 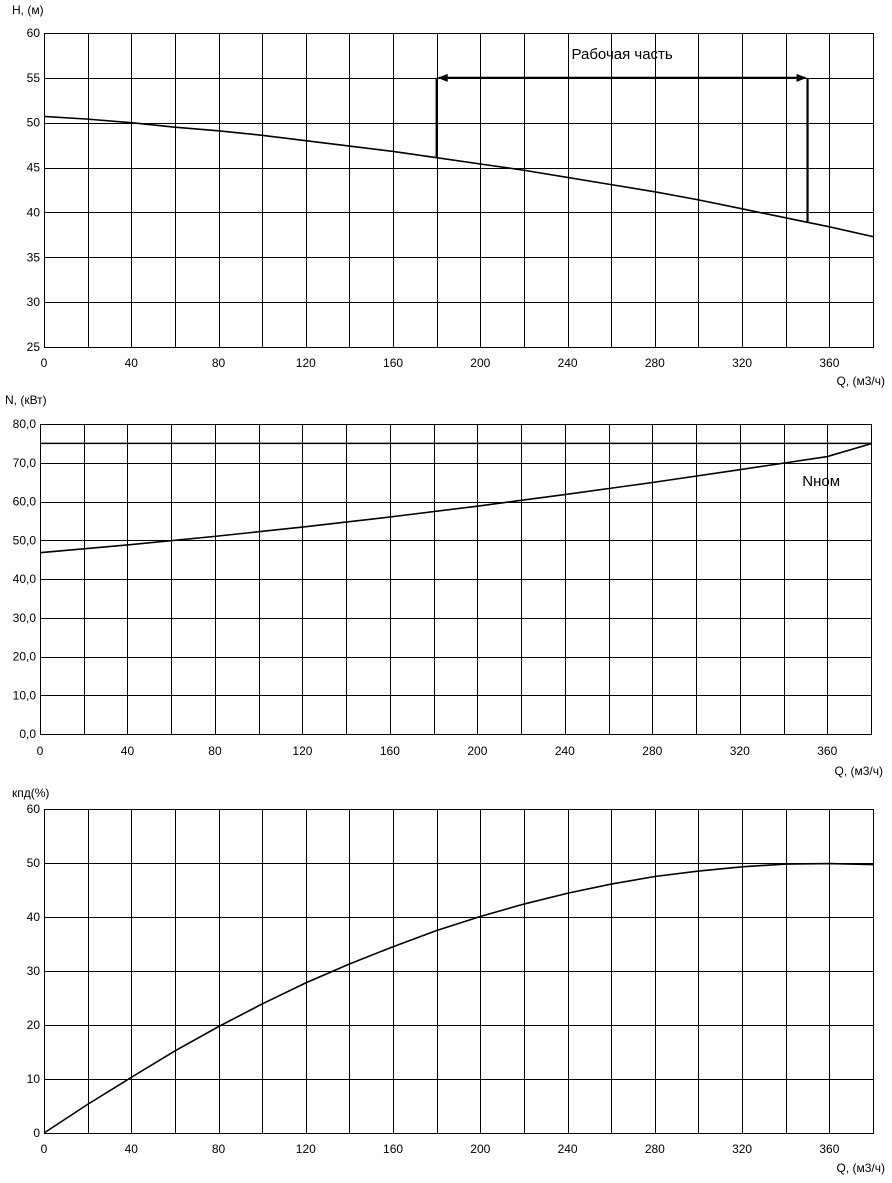 I want to click on working-range-label: Рабочая часть, so click(x=621, y=54).